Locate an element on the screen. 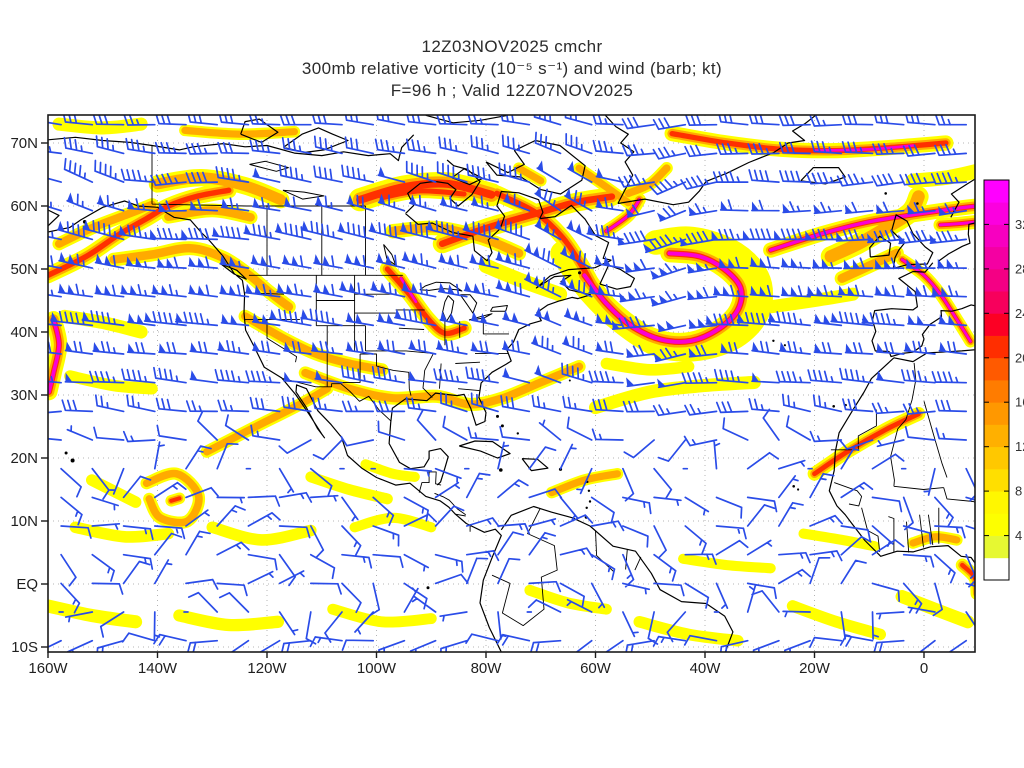 This screenshot has width=1024, height=768. x-axis-label: 20W is located at coordinates (815, 668).